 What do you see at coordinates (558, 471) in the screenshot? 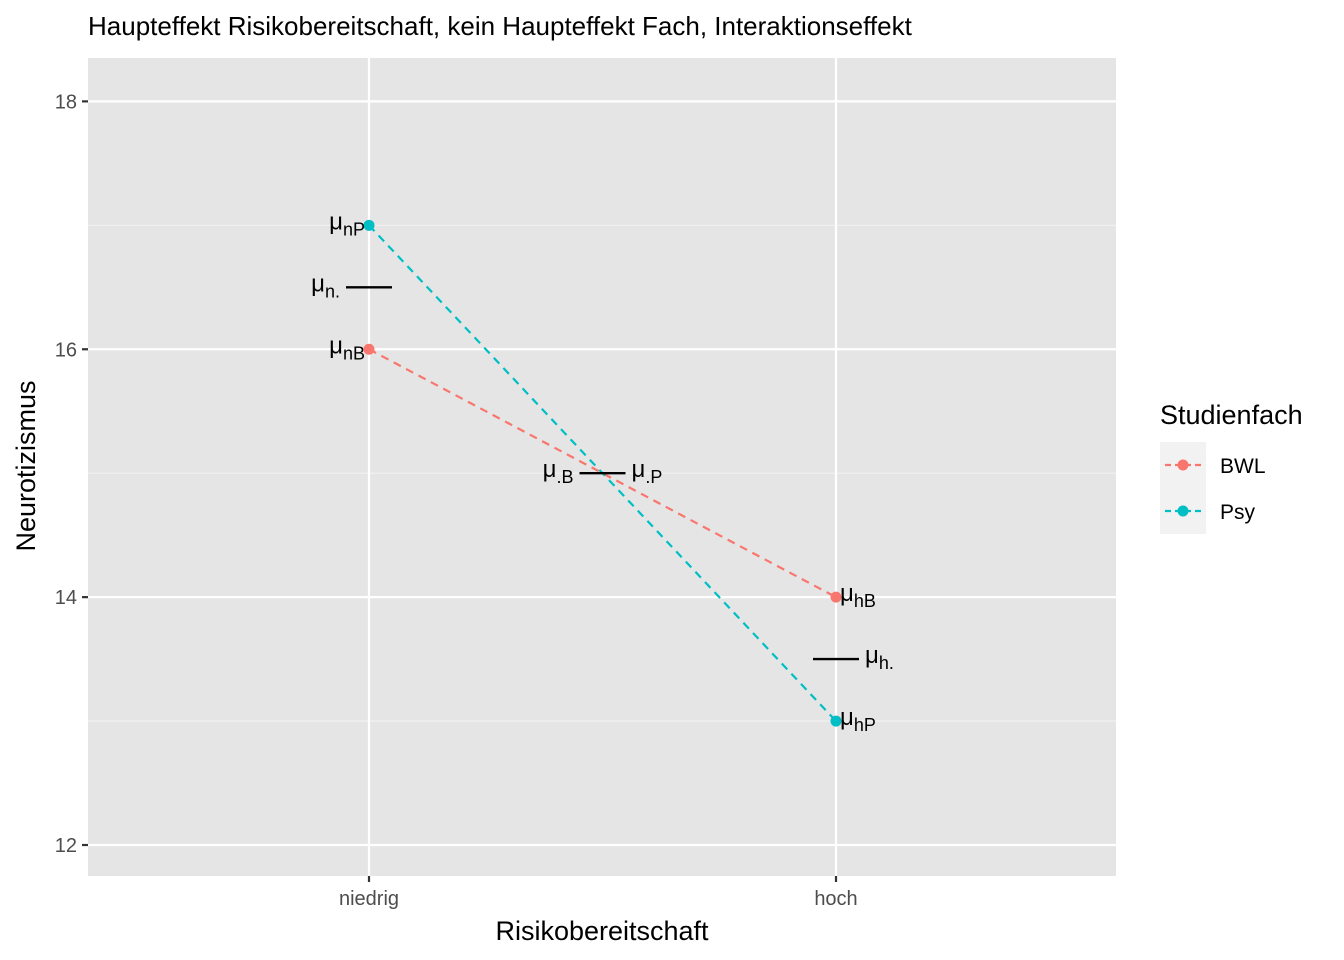
I see `mean-label: μ.B` at bounding box center [558, 471].